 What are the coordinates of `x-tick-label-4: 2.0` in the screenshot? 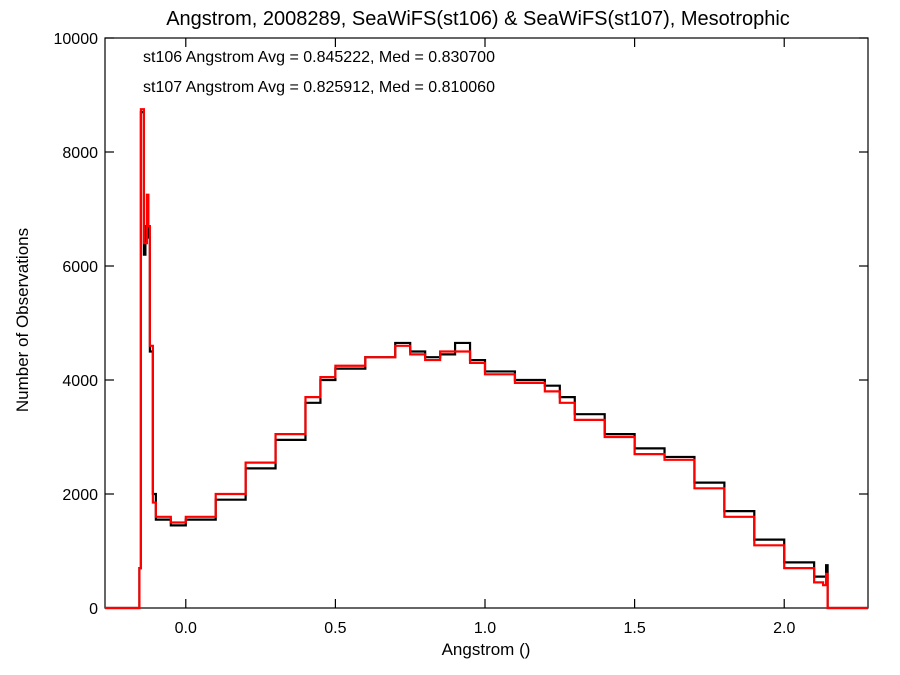 It's located at (784, 628).